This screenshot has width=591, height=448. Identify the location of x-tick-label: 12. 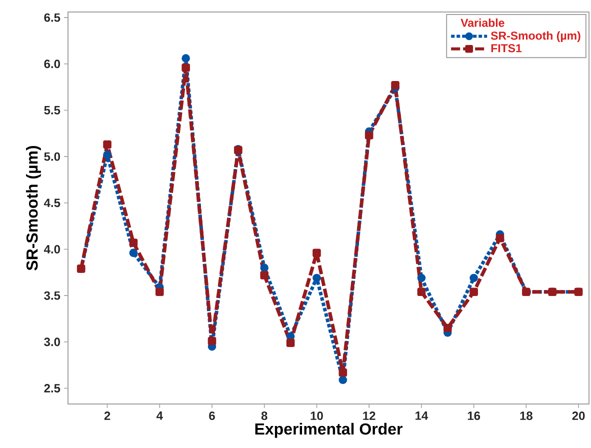
(369, 416).